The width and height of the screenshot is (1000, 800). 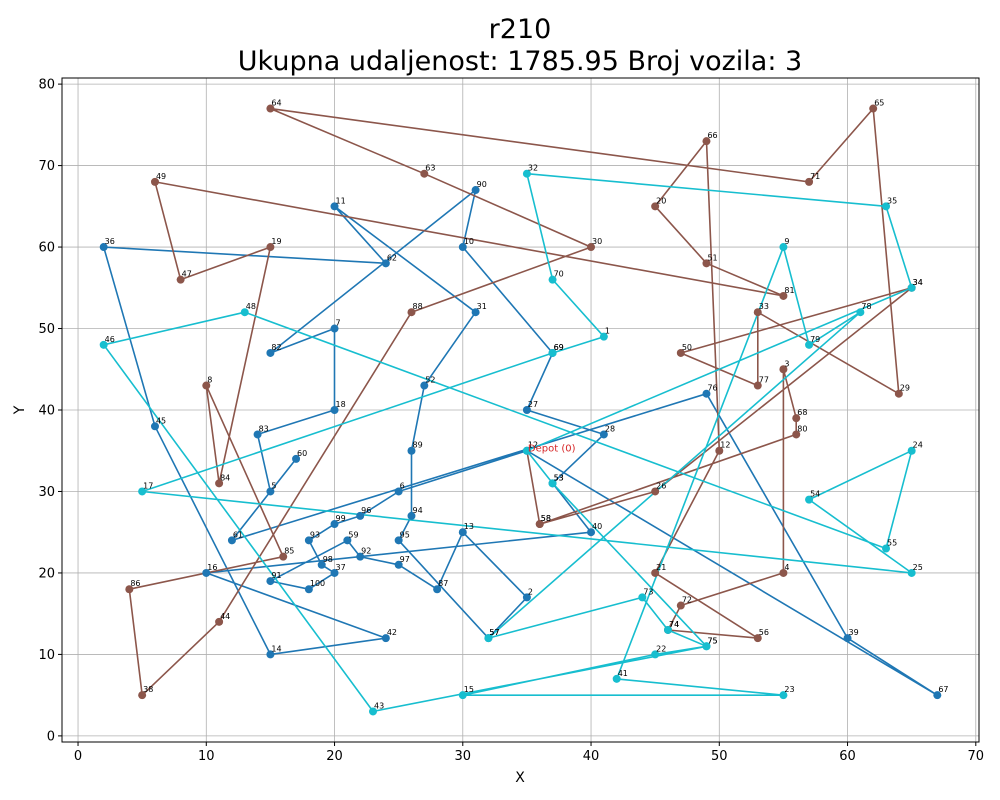 I want to click on point-label: 58, so click(x=546, y=518).